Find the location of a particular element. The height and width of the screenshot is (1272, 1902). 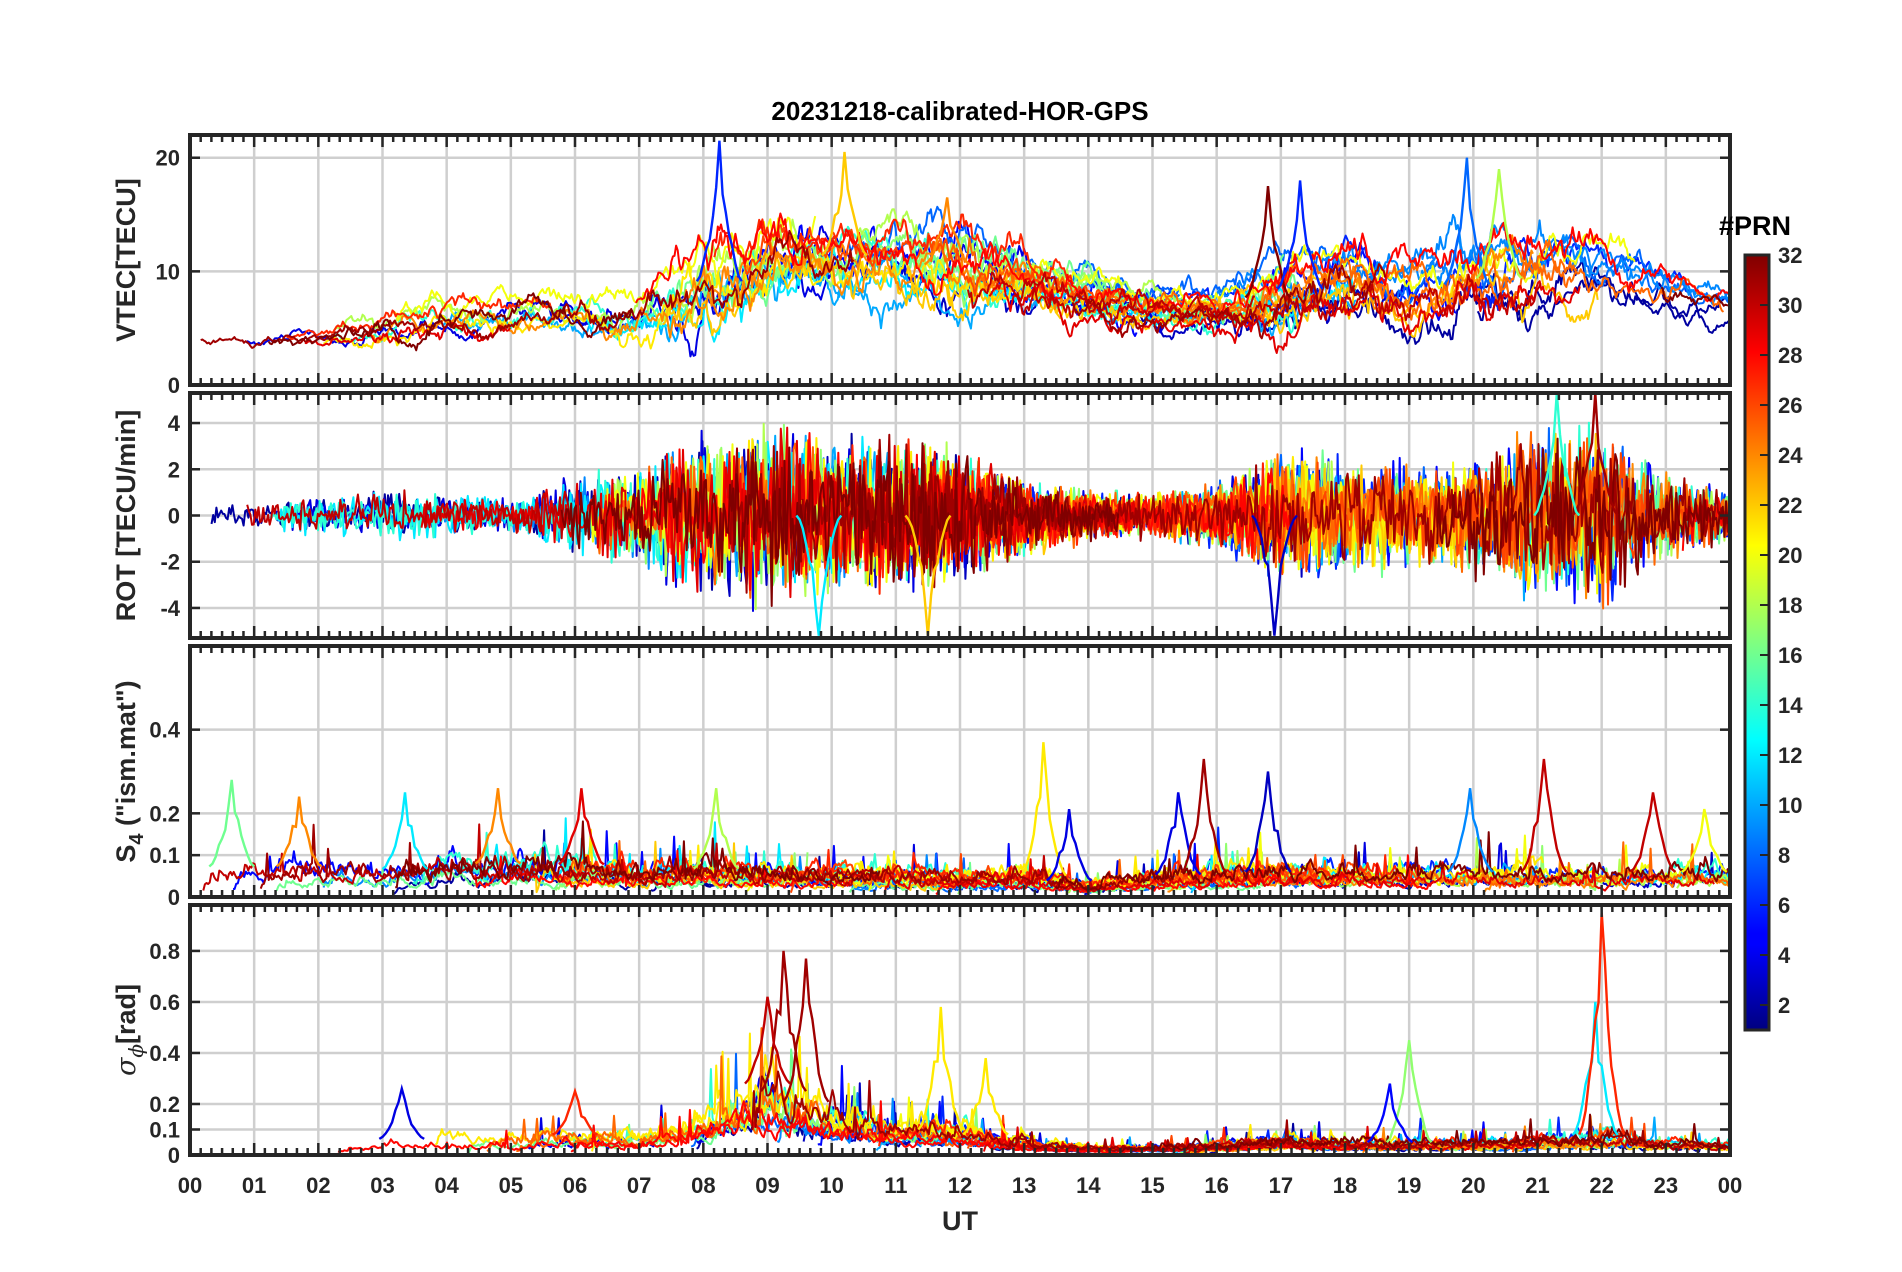

x-tick-label: 22 is located at coordinates (1601, 1185).